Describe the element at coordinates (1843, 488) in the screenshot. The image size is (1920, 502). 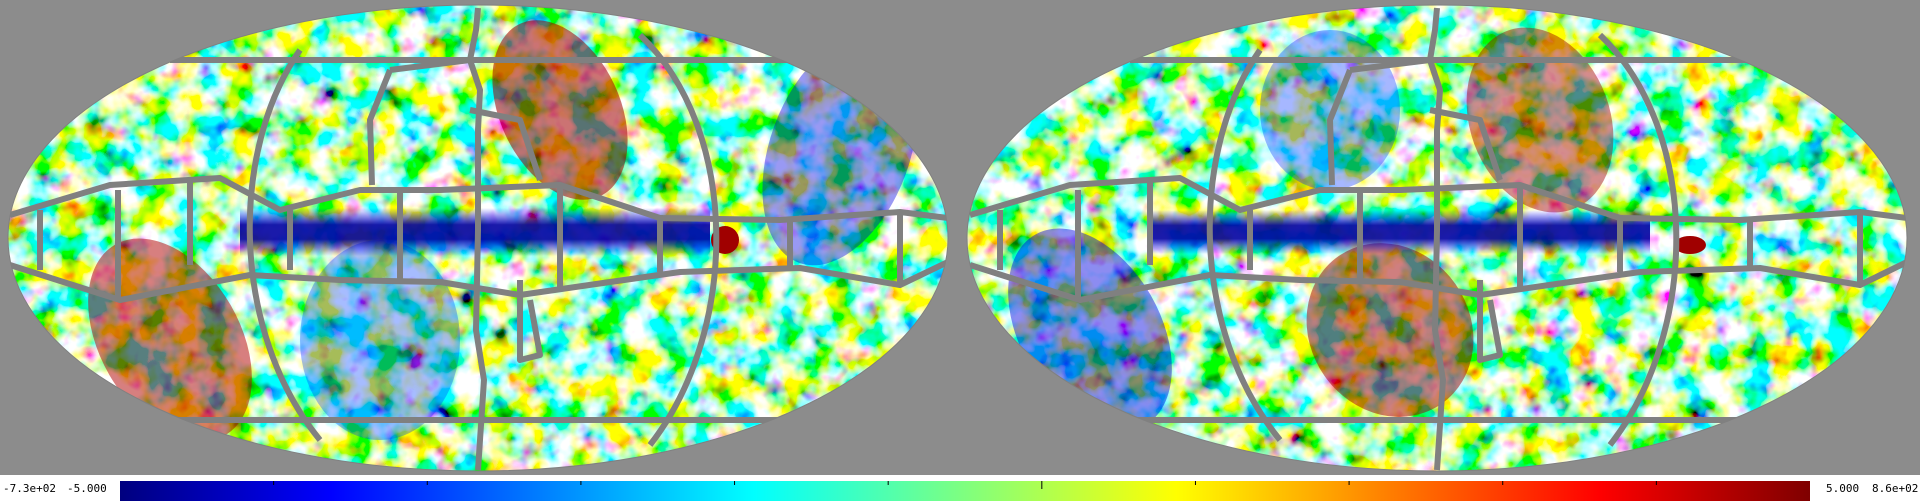
I see `colorbar-max-clip-label: 5.000` at that location.